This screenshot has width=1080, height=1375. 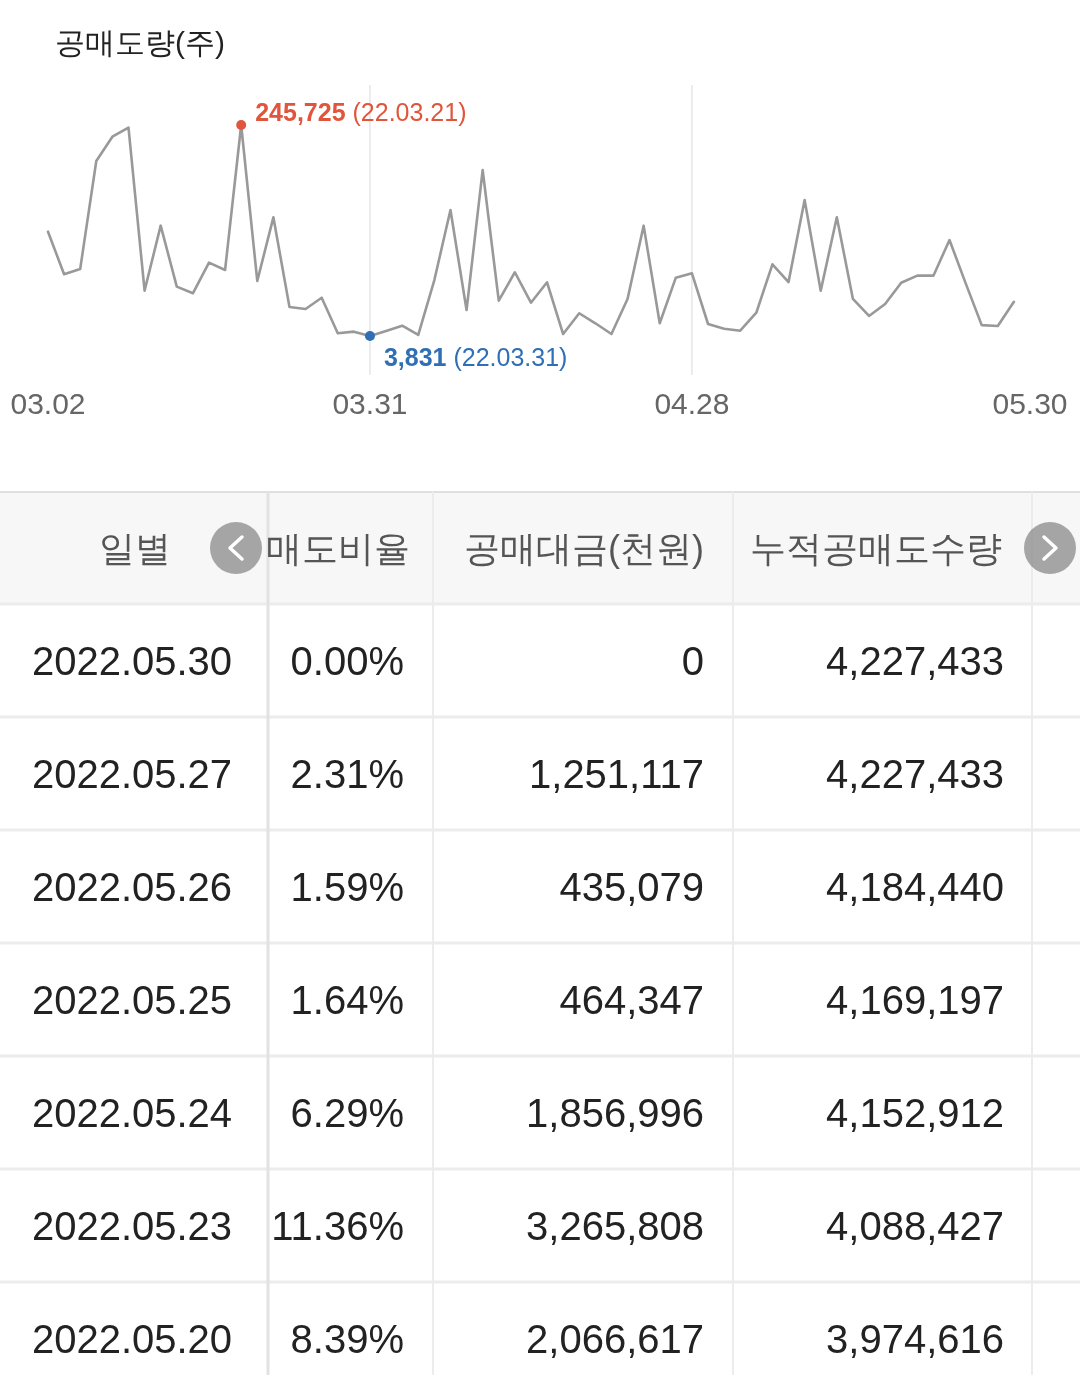 I want to click on text: 매도비율, so click(x=338, y=548).